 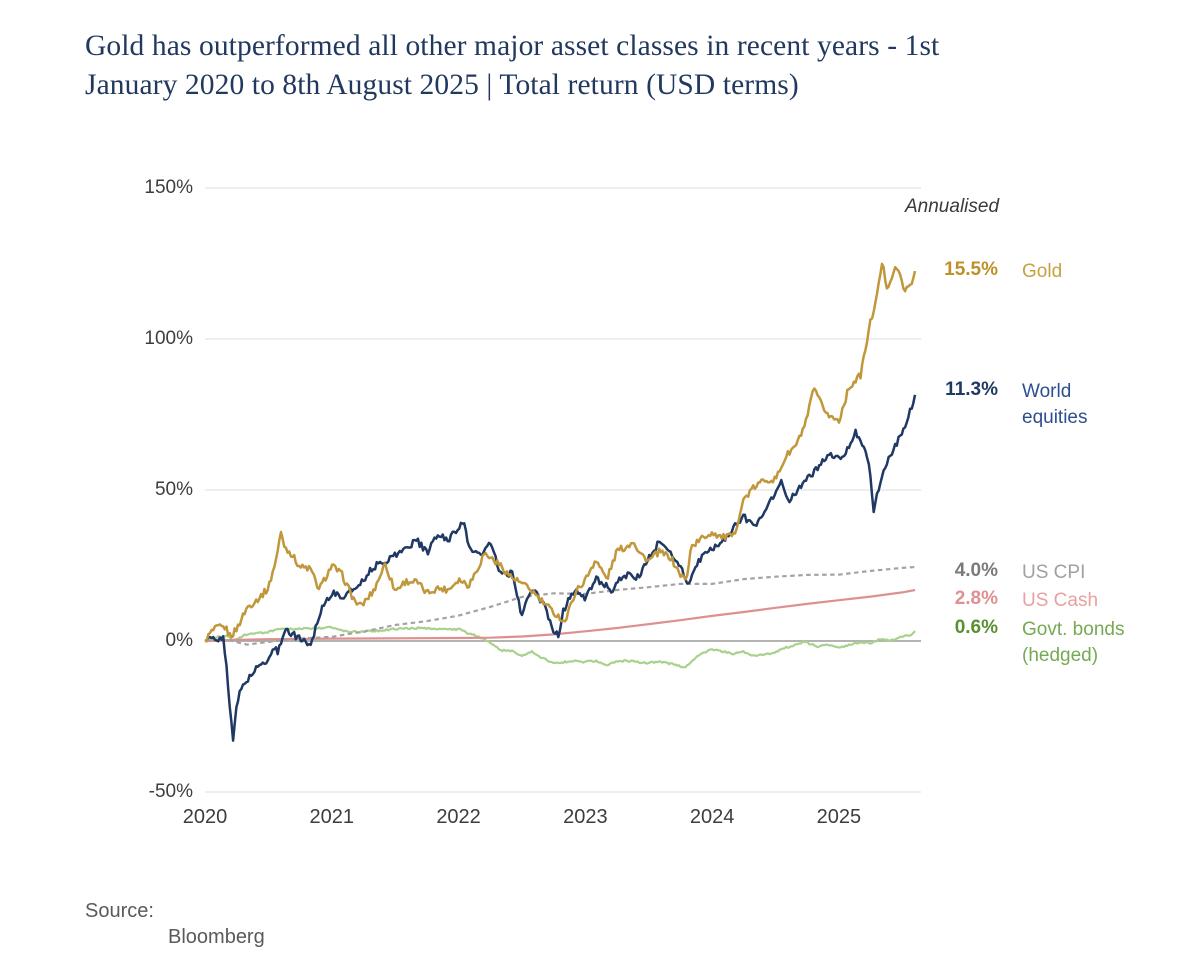 I want to click on legend-label-line: equities, so click(x=1055, y=417).